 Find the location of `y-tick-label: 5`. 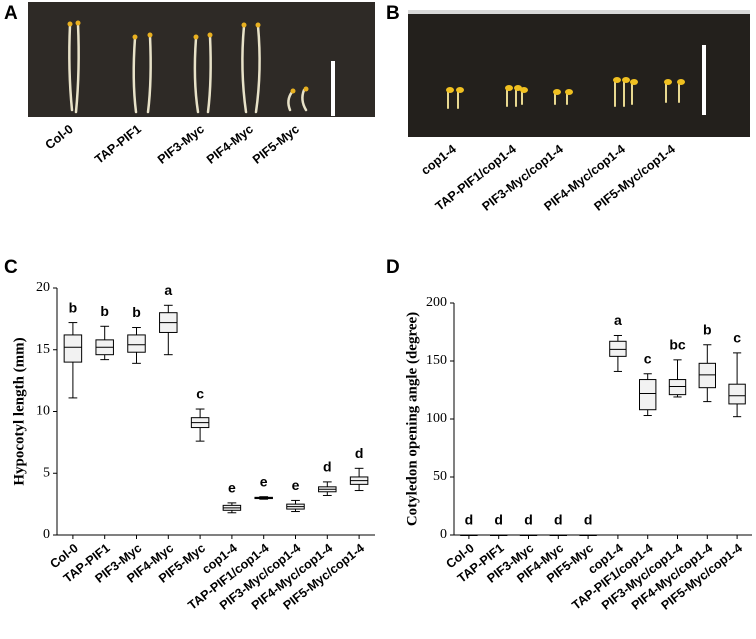

y-tick-label: 5 is located at coordinates (46, 472).